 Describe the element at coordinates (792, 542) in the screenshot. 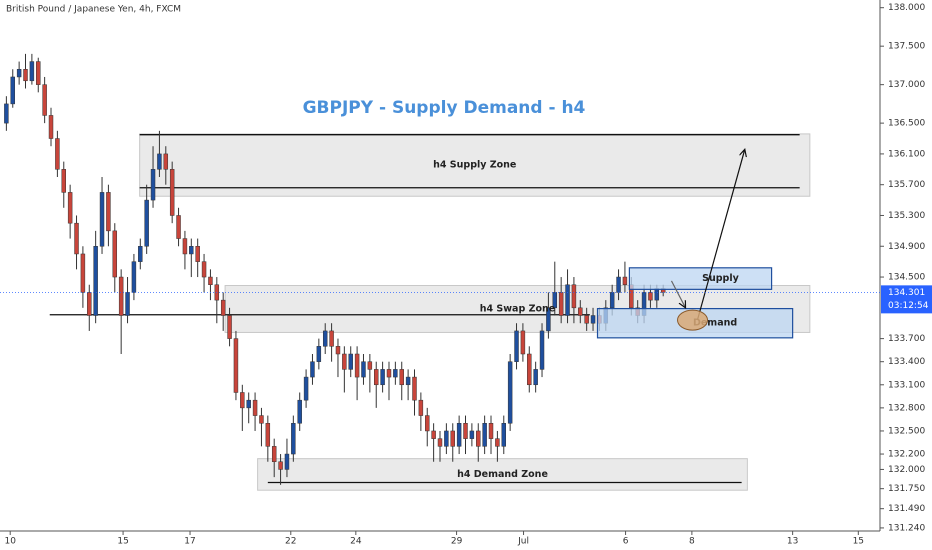

I see `x-tick-label: 13` at that location.